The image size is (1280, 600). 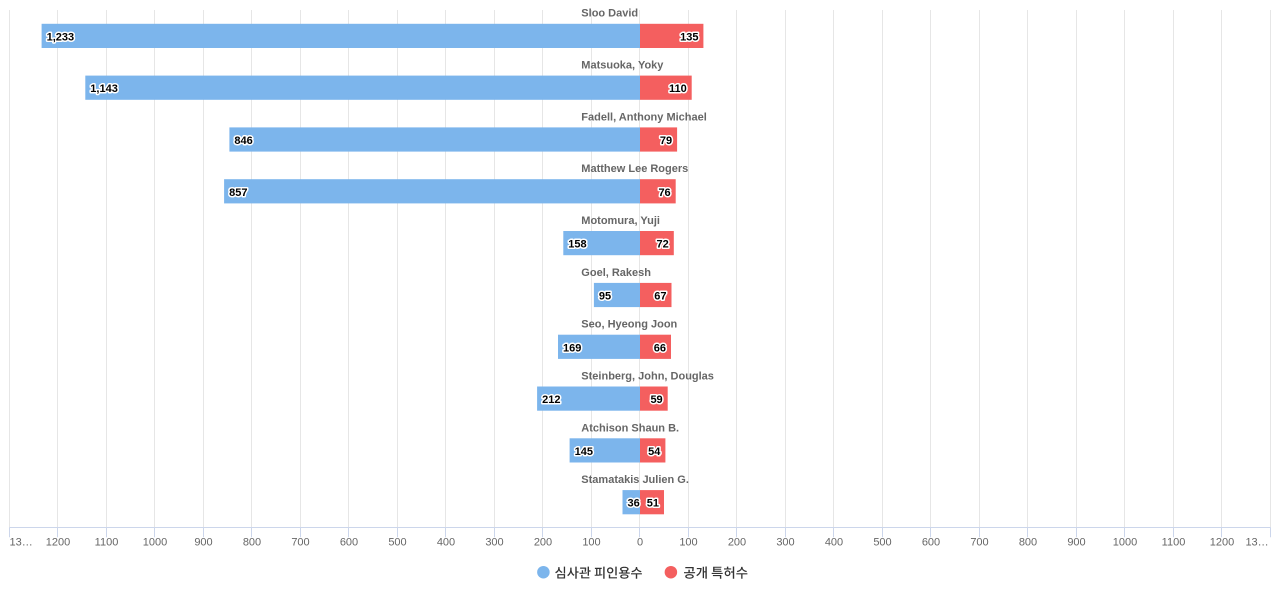 I want to click on svg-text: Motomura, Yuji, so click(x=620, y=221).